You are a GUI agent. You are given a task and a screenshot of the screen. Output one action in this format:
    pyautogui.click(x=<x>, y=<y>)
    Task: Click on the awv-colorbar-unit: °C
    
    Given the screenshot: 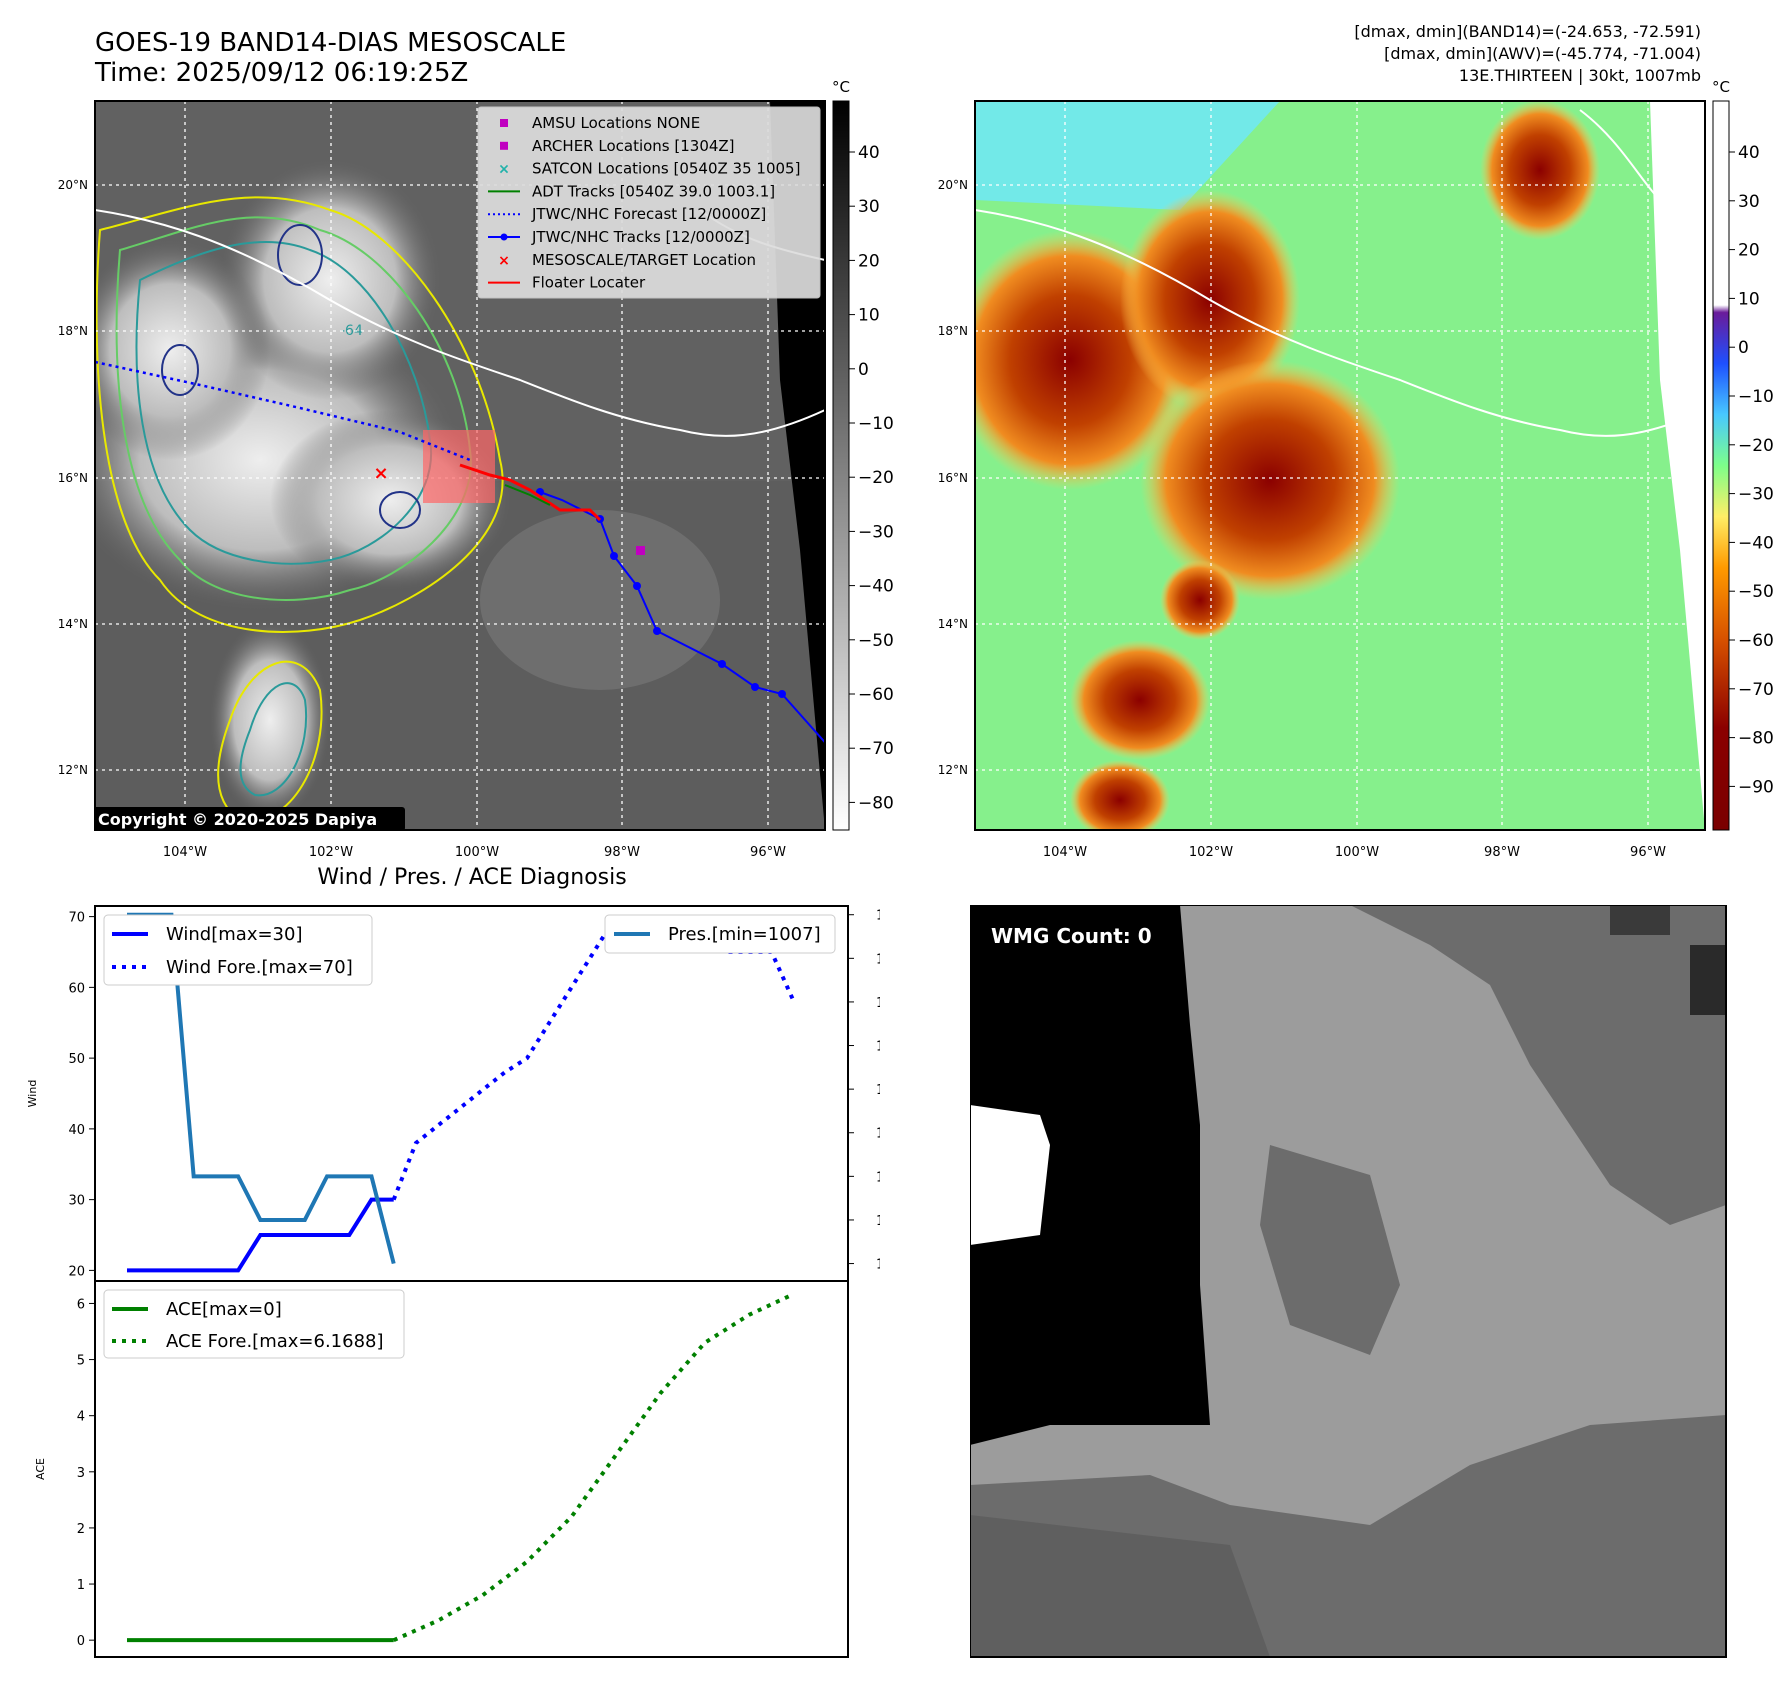 What is the action you would take?
    pyautogui.click(x=1721, y=88)
    